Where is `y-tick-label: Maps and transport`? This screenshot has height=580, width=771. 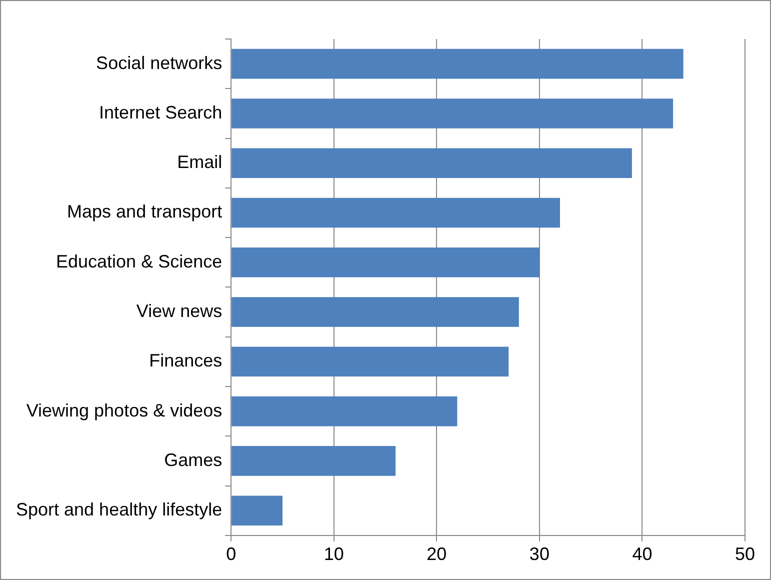
y-tick-label: Maps and transport is located at coordinates (144, 212).